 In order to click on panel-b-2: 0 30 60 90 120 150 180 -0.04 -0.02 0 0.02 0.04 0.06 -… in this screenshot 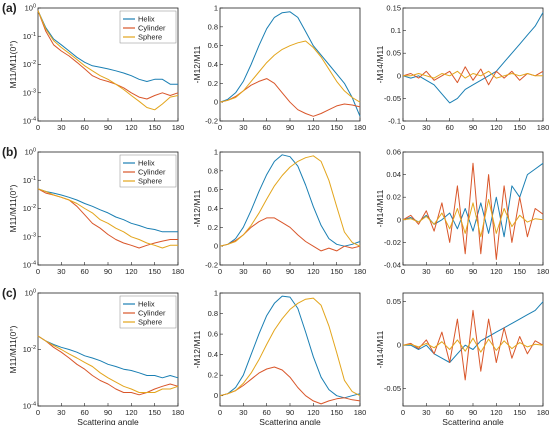, I will do `click(462, 212)`.